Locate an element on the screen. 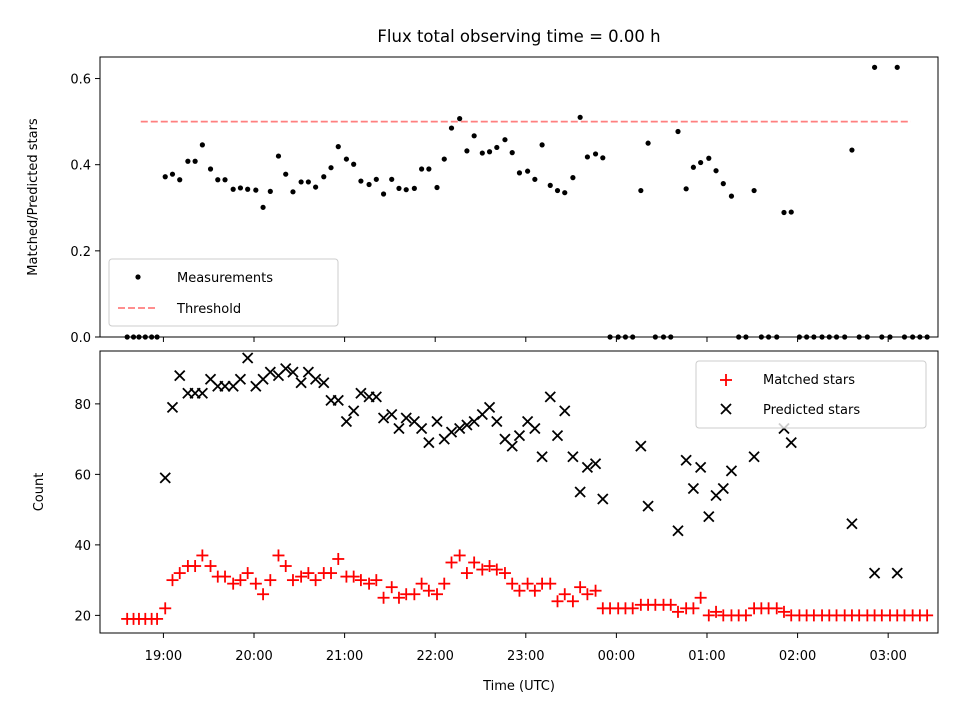  count-y-axis: 20 40 60 80 is located at coordinates (87, 511).